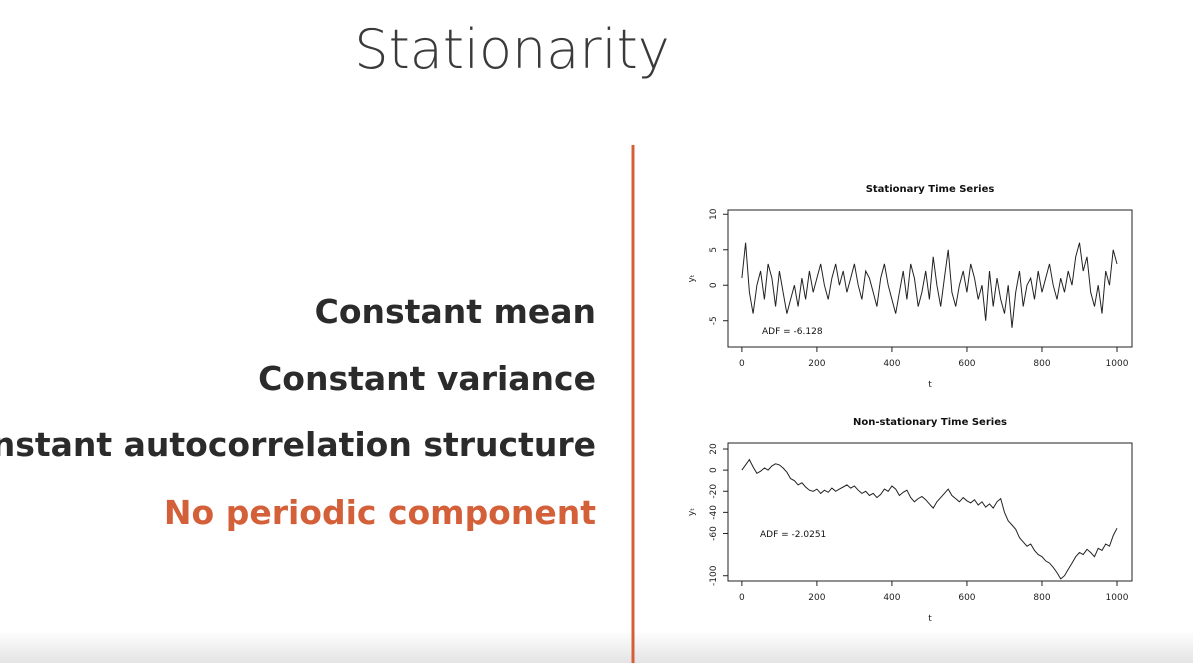 Image resolution: width=1193 pixels, height=663 pixels. I want to click on bottom-shade, so click(596, 646).